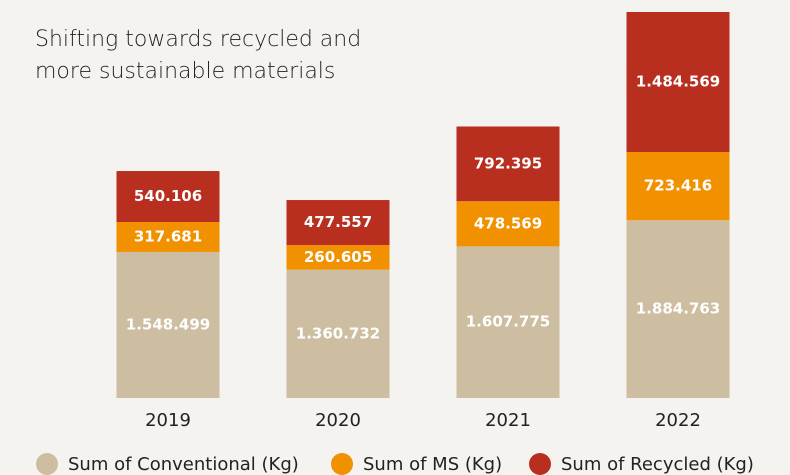  I want to click on value-label: 792.395, so click(508, 163).